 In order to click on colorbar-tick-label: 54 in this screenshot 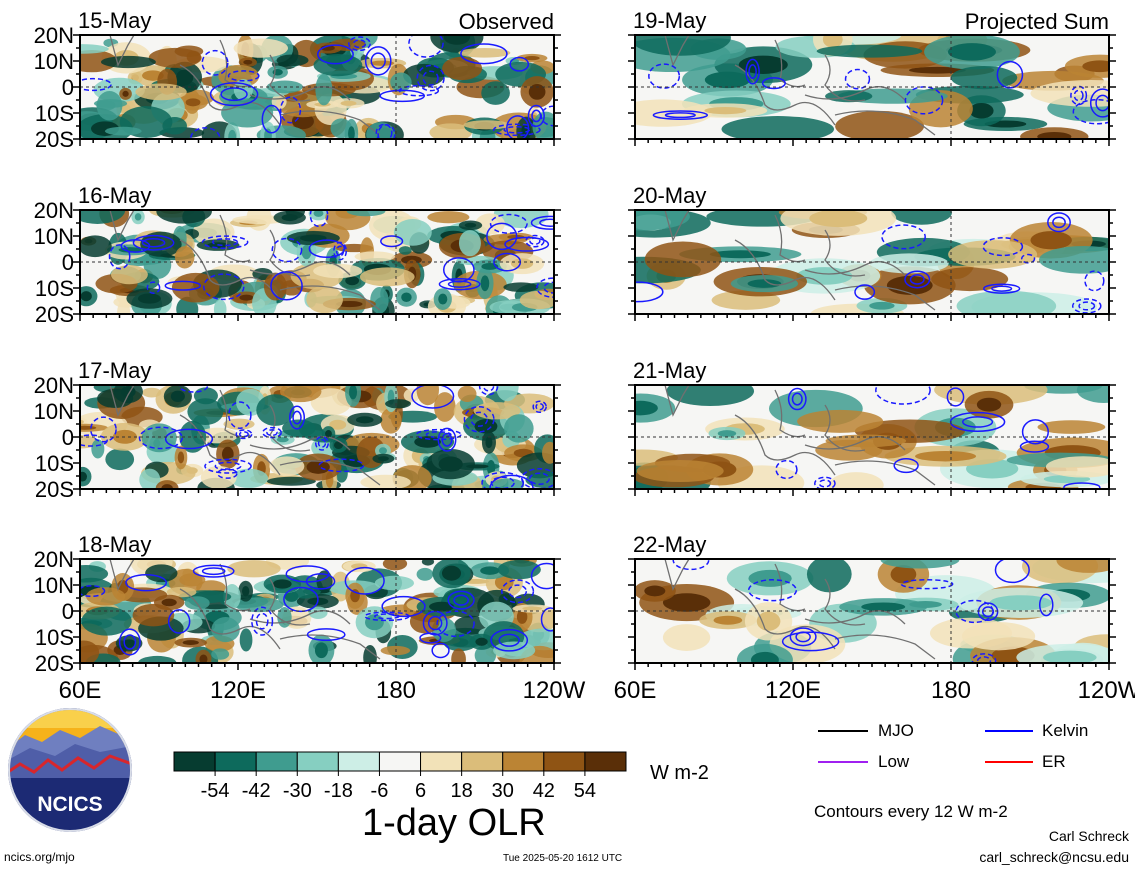, I will do `click(585, 791)`.